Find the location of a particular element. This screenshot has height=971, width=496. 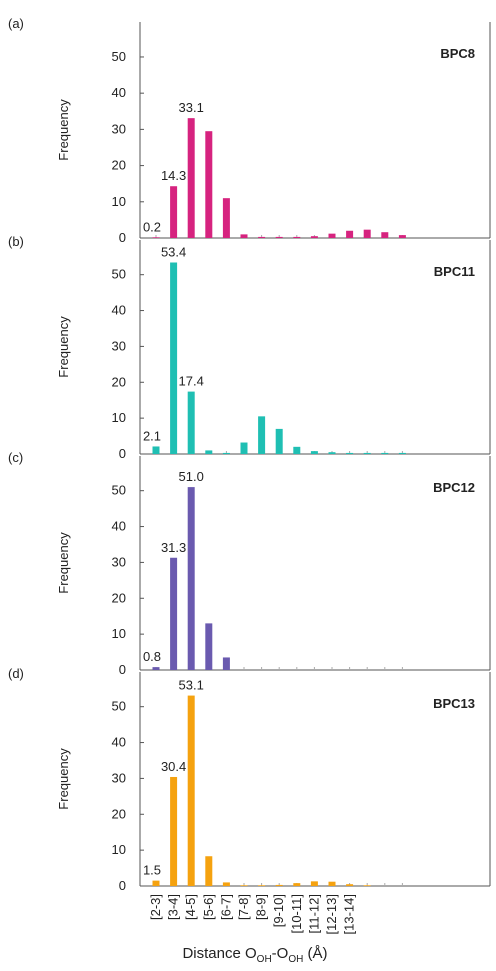

data-label: 30.4 is located at coordinates (173, 766).